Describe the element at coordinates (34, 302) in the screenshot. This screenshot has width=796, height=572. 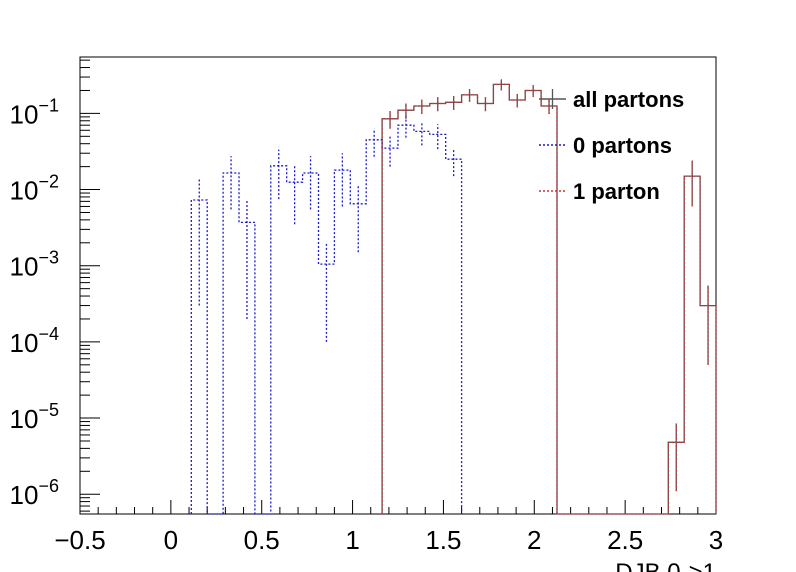
I see `y-tick-labels: 10−610−510−410−310−210−1` at that location.